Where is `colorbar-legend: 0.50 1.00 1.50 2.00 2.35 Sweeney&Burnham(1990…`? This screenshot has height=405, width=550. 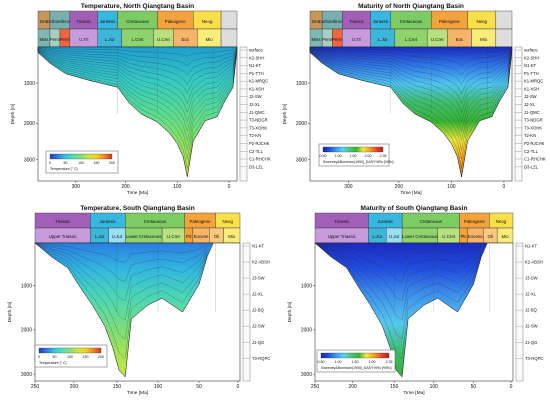 colorbar-legend: 0.50 1.00 1.50 2.00 2.35 Sweeney&Burnham(1990… is located at coordinates (355, 155).